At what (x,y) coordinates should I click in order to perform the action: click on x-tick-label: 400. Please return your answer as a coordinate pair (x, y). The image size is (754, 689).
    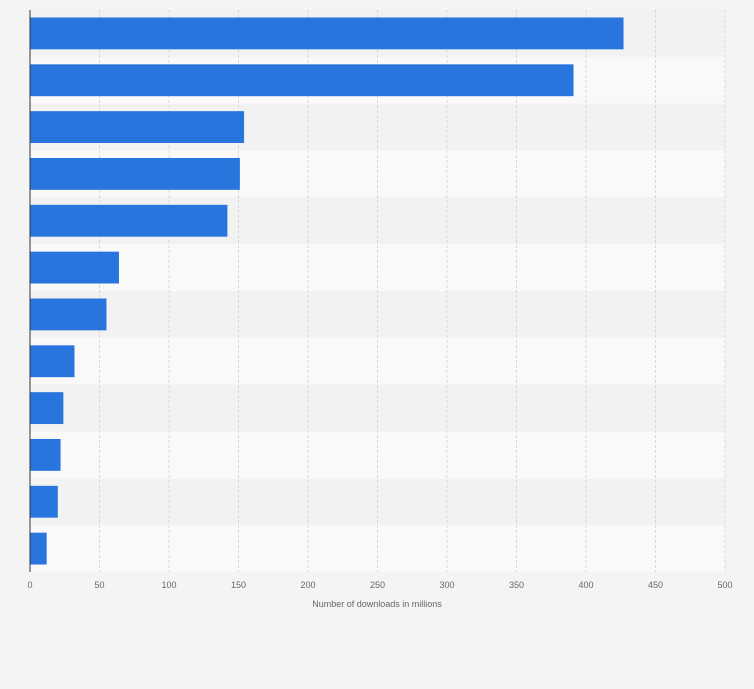
    Looking at the image, I should click on (585, 585).